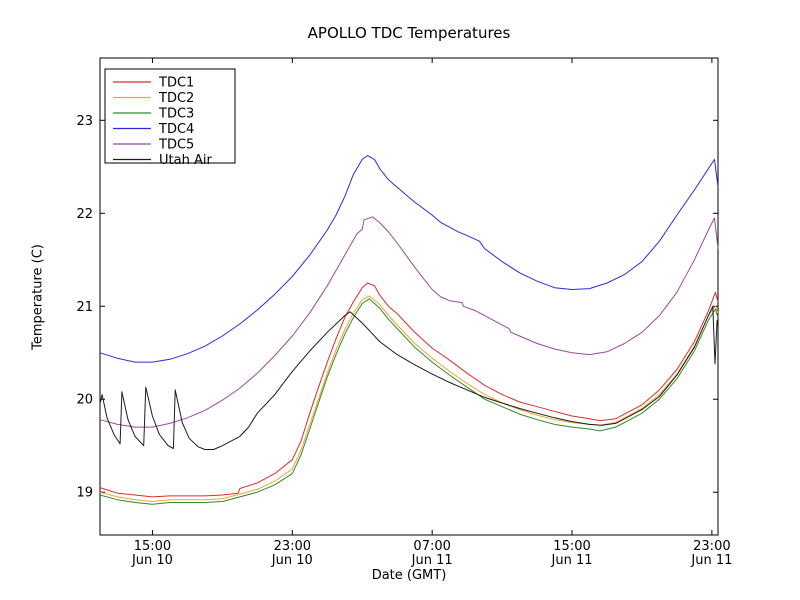  Describe the element at coordinates (176, 98) in the screenshot. I see `legend-label: TDC2` at that location.